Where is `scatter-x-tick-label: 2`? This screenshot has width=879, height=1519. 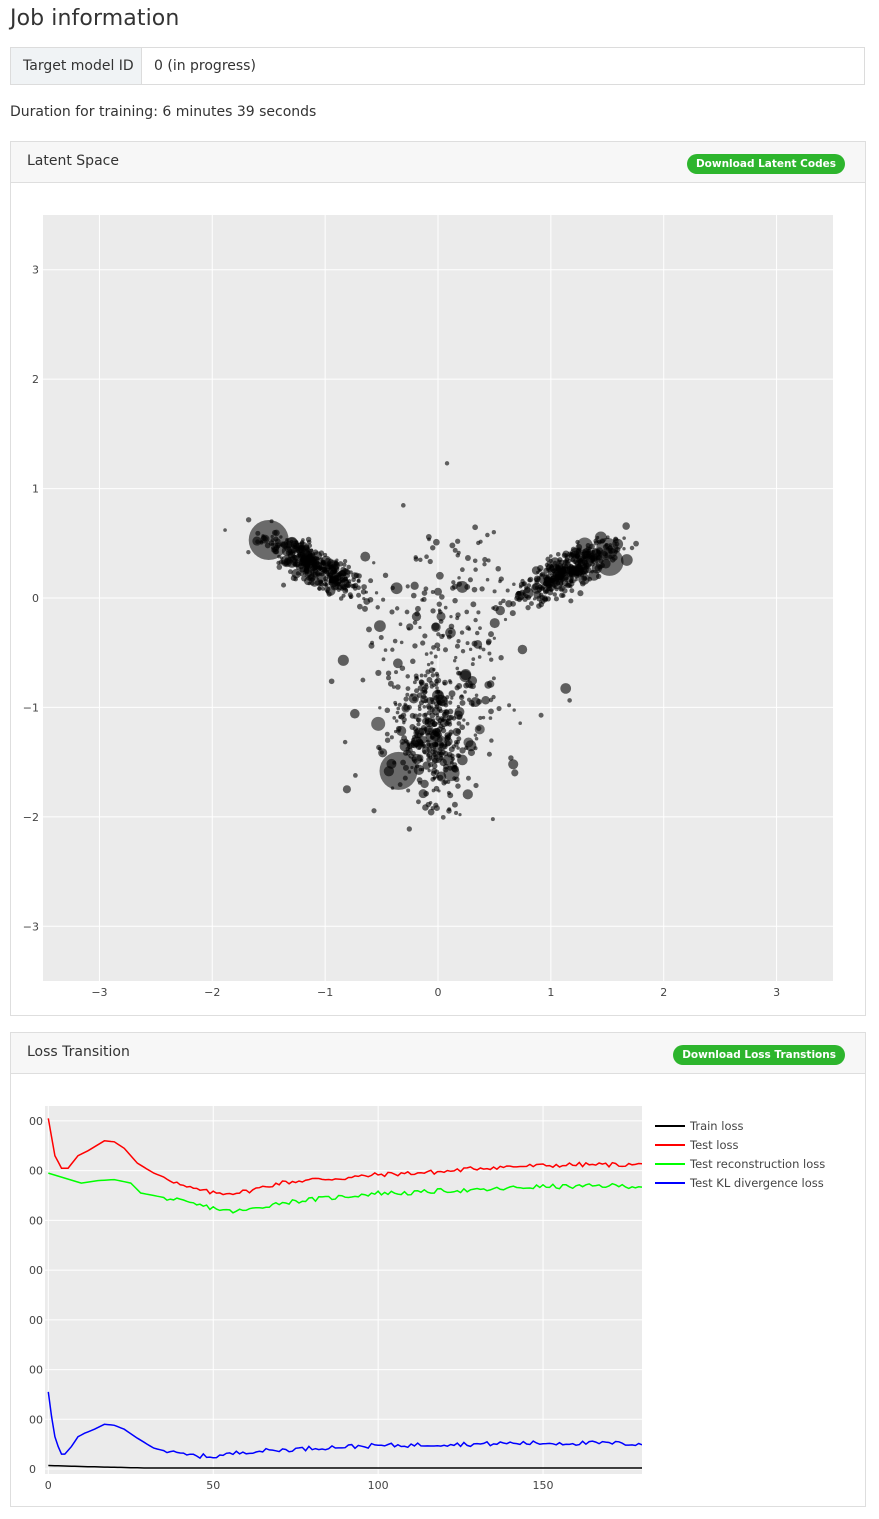 scatter-x-tick-label: 2 is located at coordinates (663, 992).